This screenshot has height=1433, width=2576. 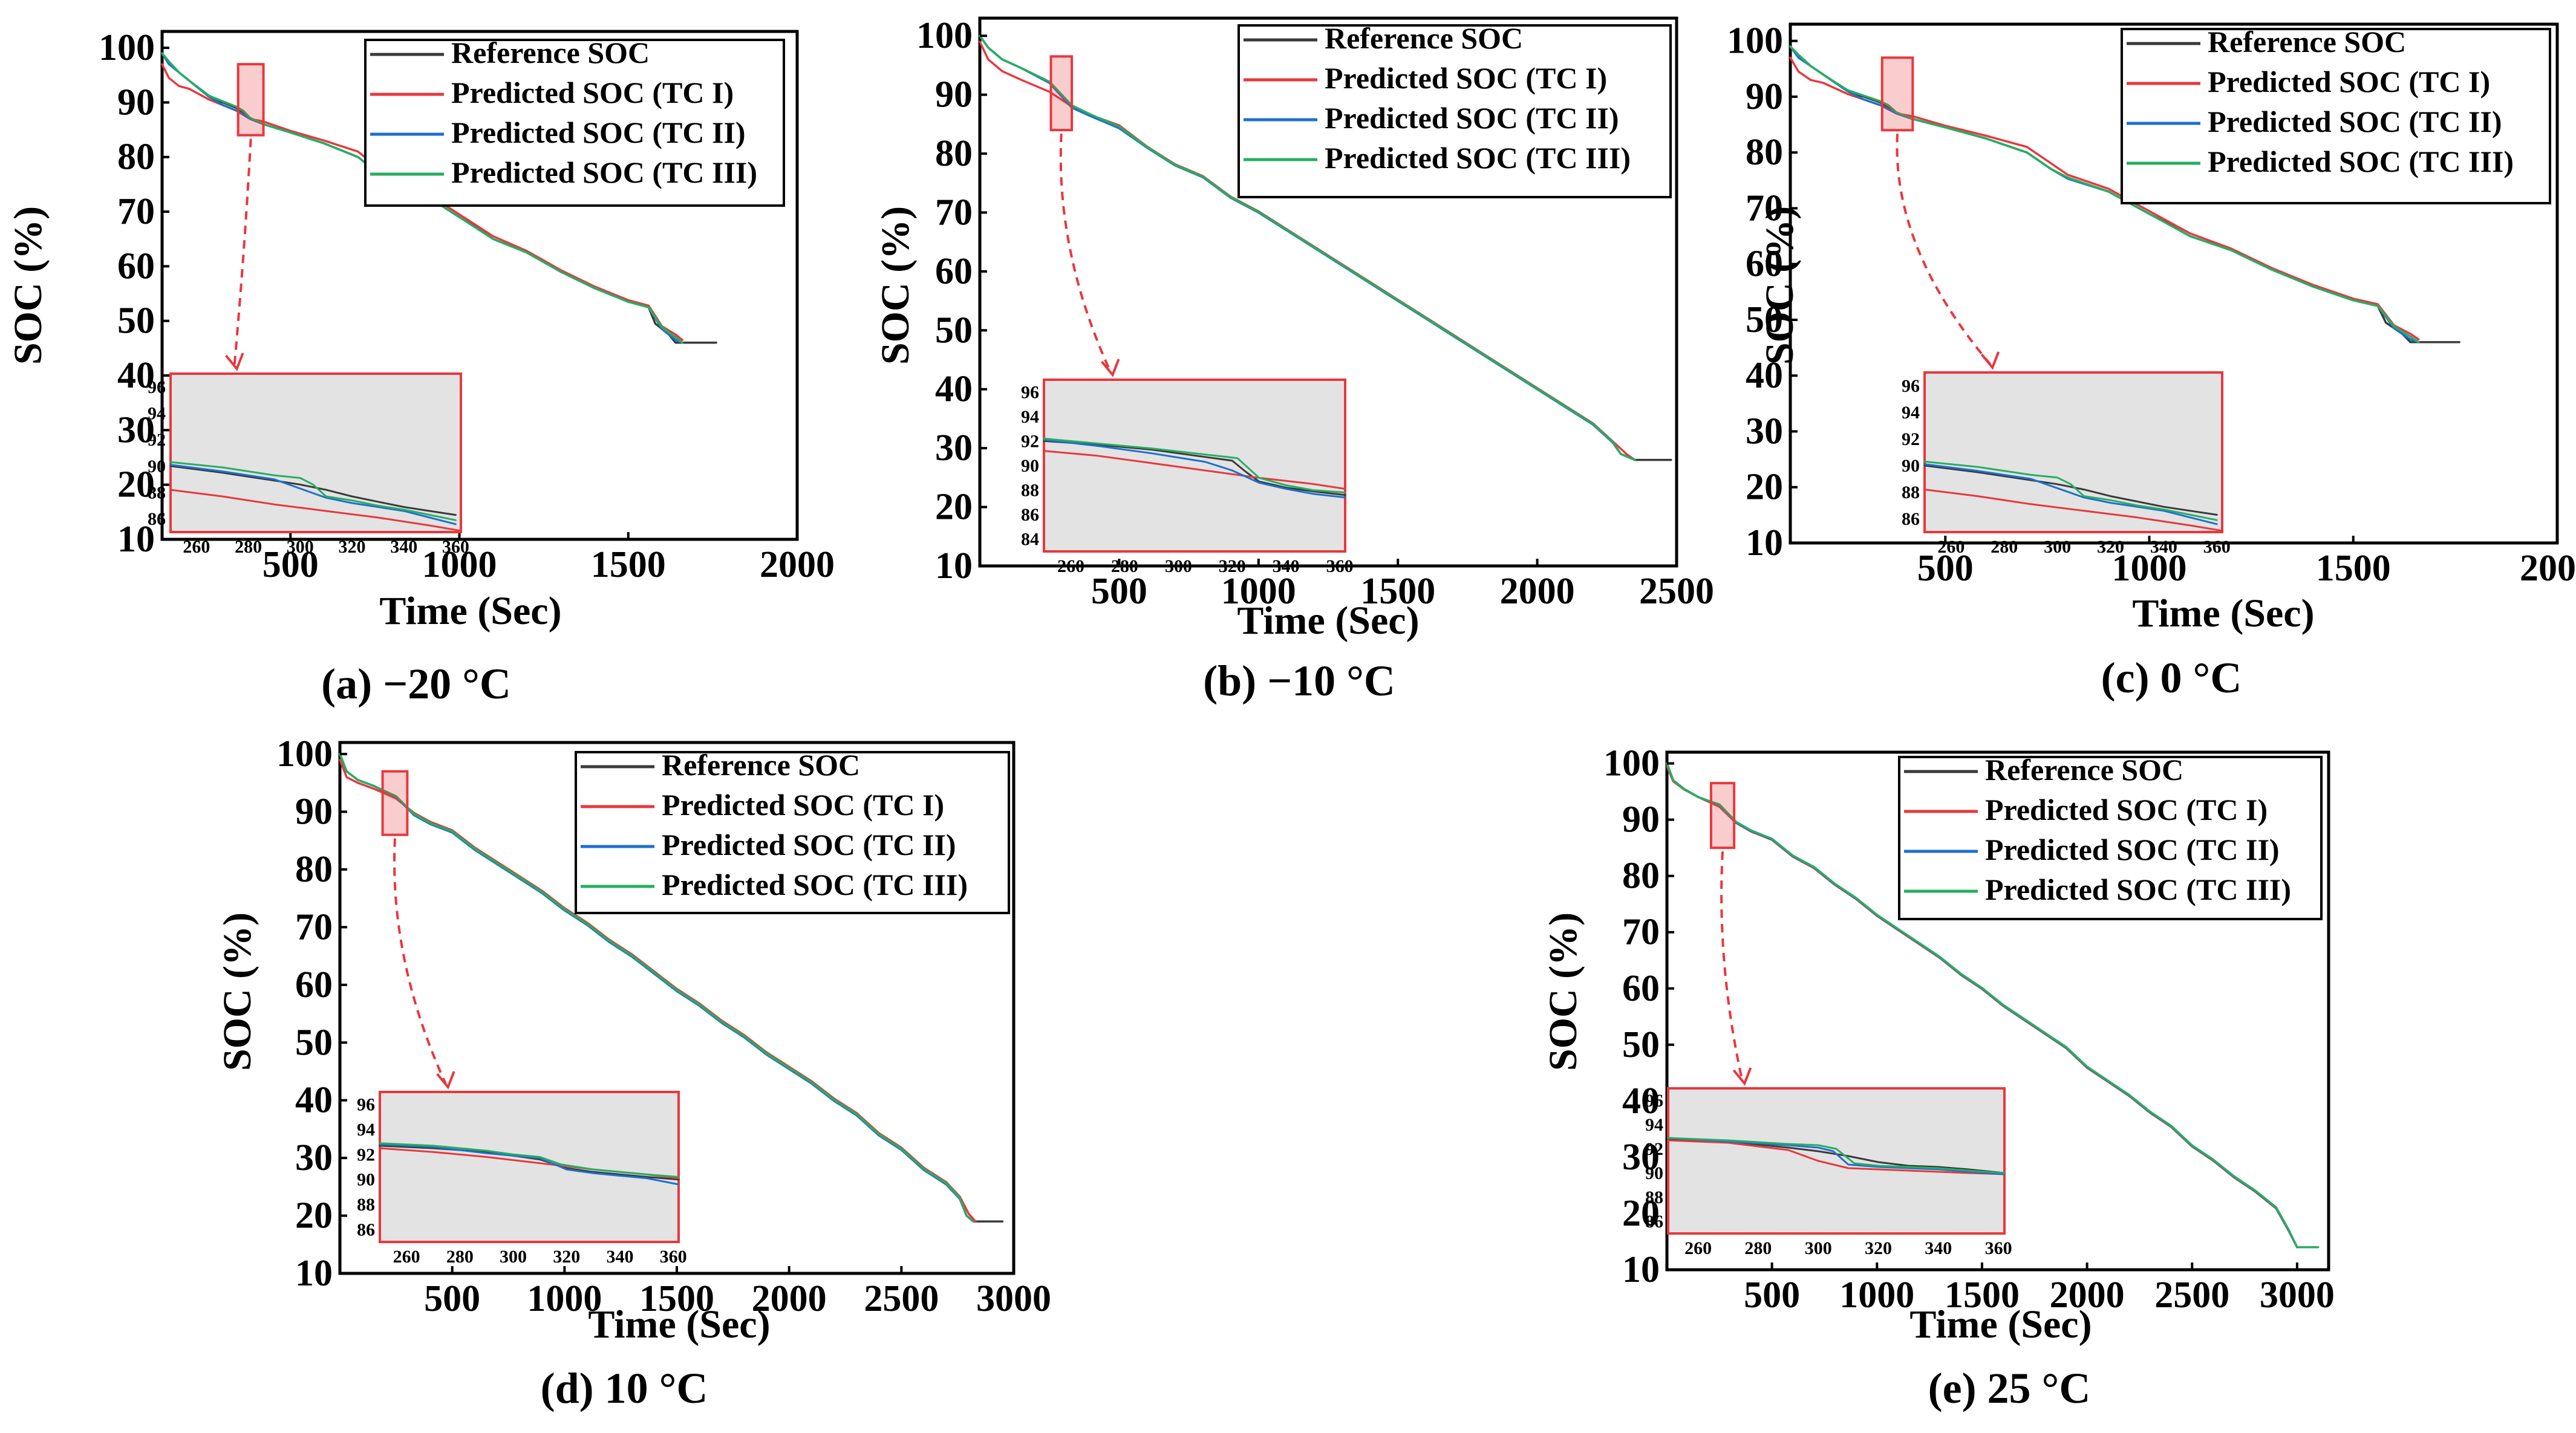 What do you see at coordinates (460, 1257) in the screenshot?
I see `inset-x-tick-label: 280` at bounding box center [460, 1257].